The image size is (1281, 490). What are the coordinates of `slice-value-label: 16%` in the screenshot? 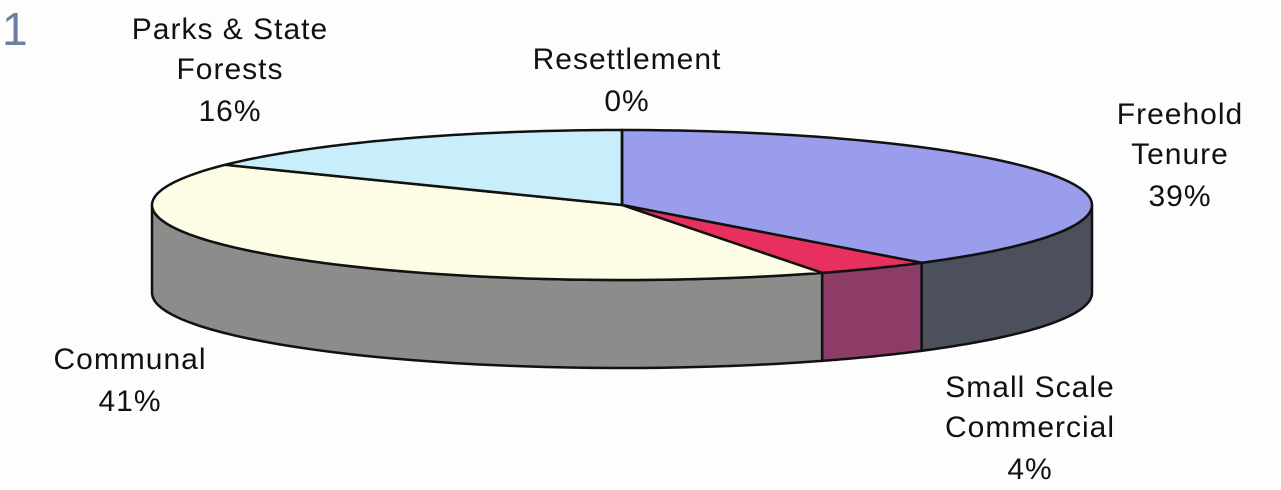 It's located at (230, 111).